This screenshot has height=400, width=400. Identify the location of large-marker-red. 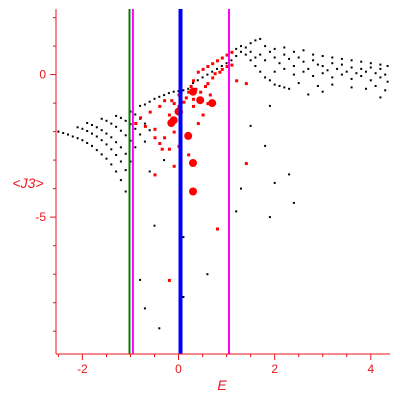
(193, 191).